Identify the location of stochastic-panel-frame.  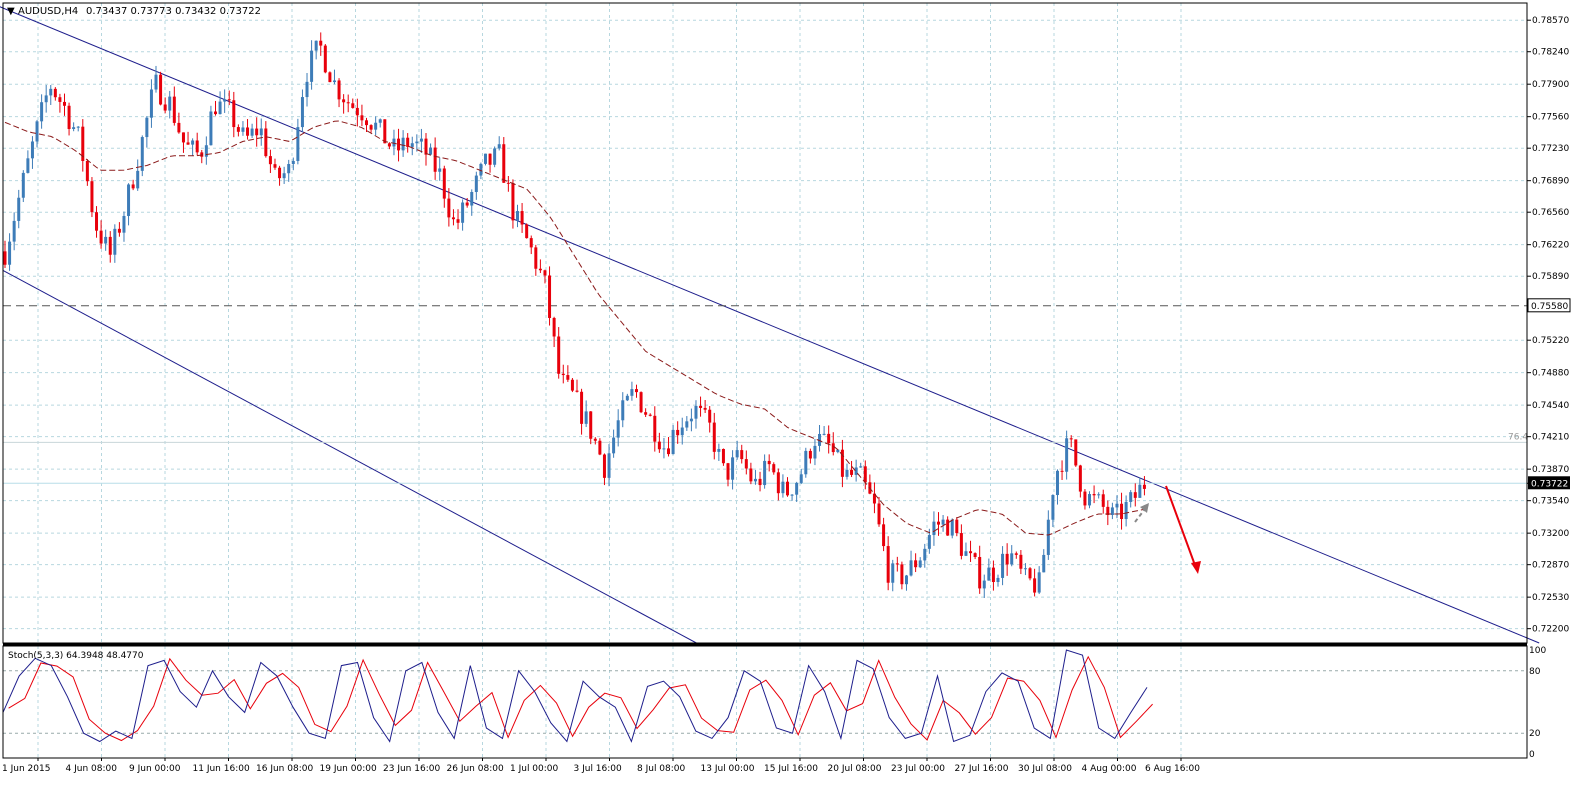
(765, 702).